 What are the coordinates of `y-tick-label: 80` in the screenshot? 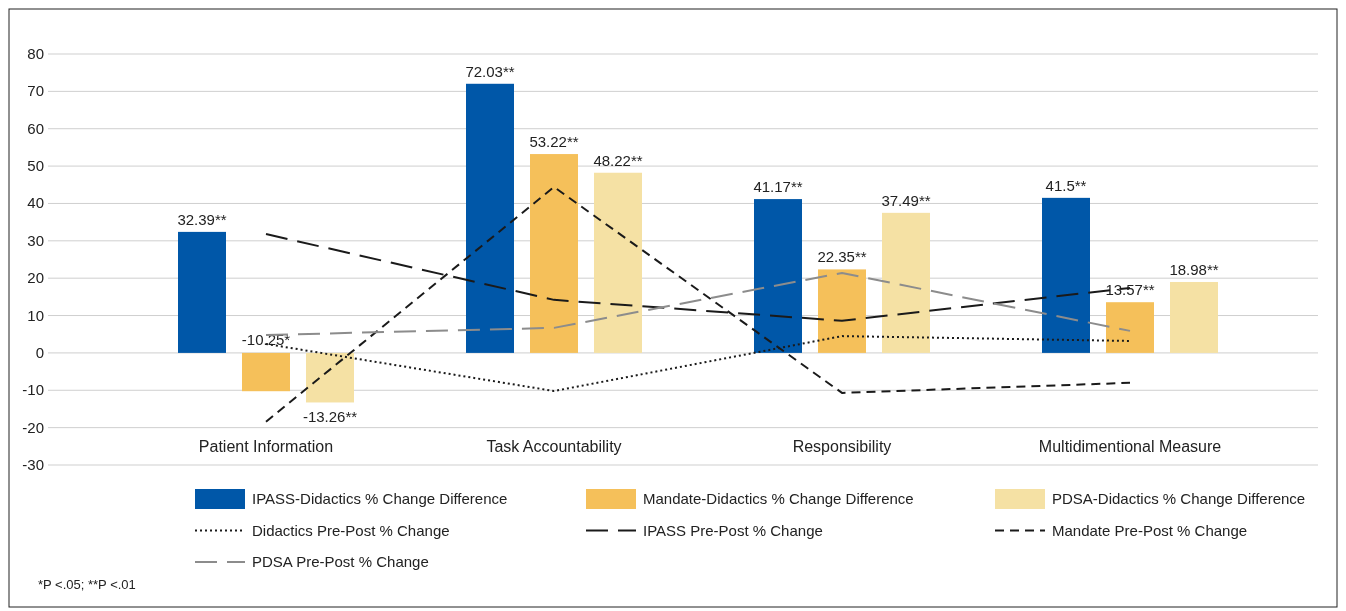 It's located at (35, 53).